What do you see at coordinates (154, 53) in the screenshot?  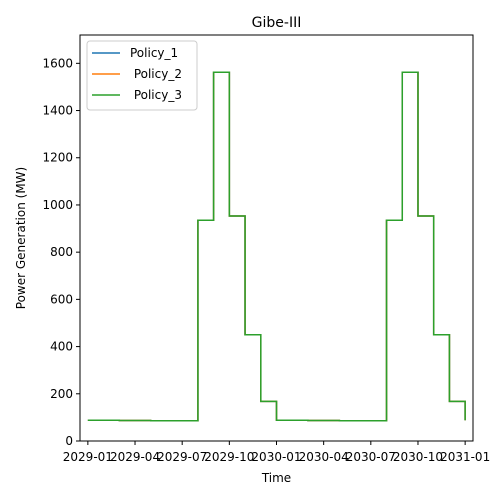 I see `legend-label-1: Policy_1` at bounding box center [154, 53].